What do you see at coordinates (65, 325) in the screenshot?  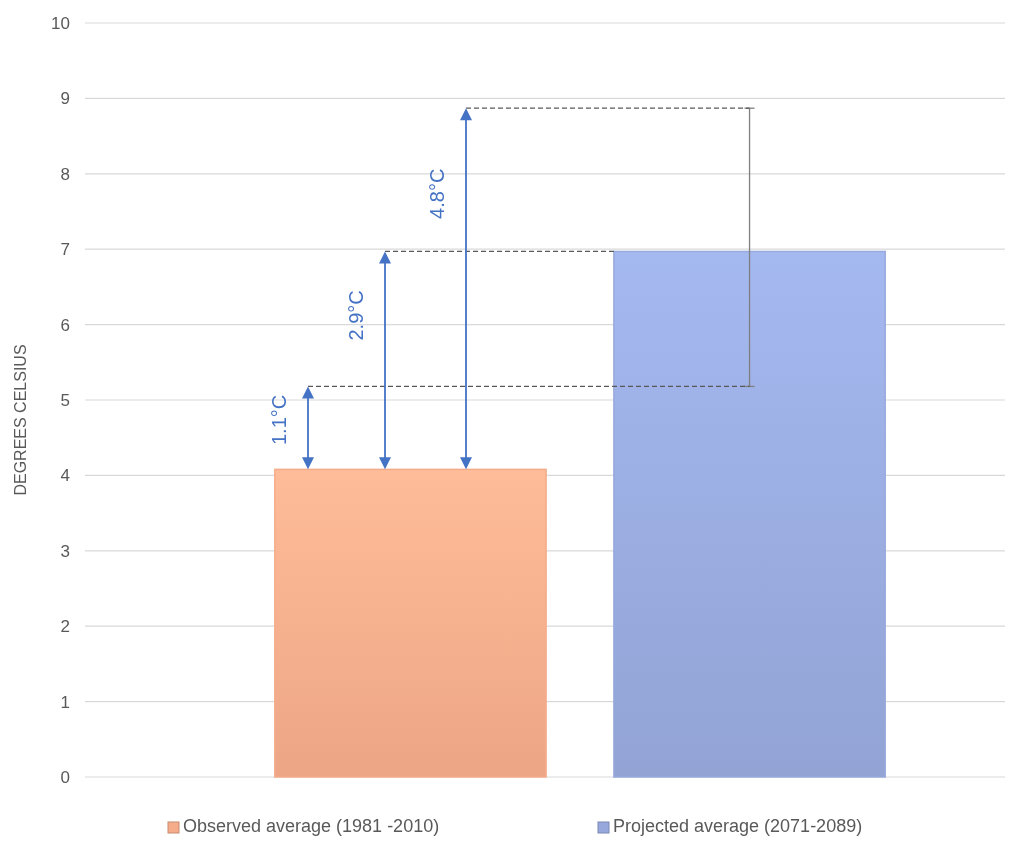 I see `y-tick-label: 6` at bounding box center [65, 325].